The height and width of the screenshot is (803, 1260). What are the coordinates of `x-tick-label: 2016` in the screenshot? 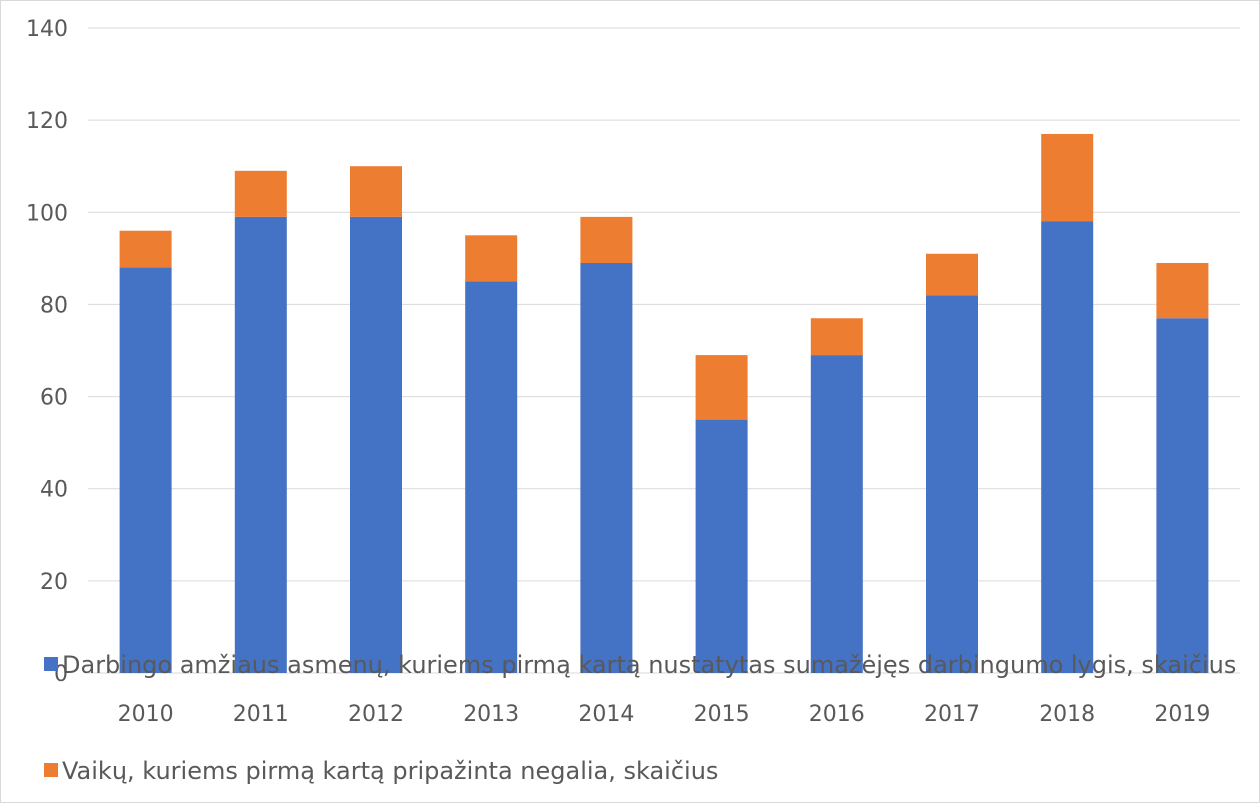 It's located at (837, 714).